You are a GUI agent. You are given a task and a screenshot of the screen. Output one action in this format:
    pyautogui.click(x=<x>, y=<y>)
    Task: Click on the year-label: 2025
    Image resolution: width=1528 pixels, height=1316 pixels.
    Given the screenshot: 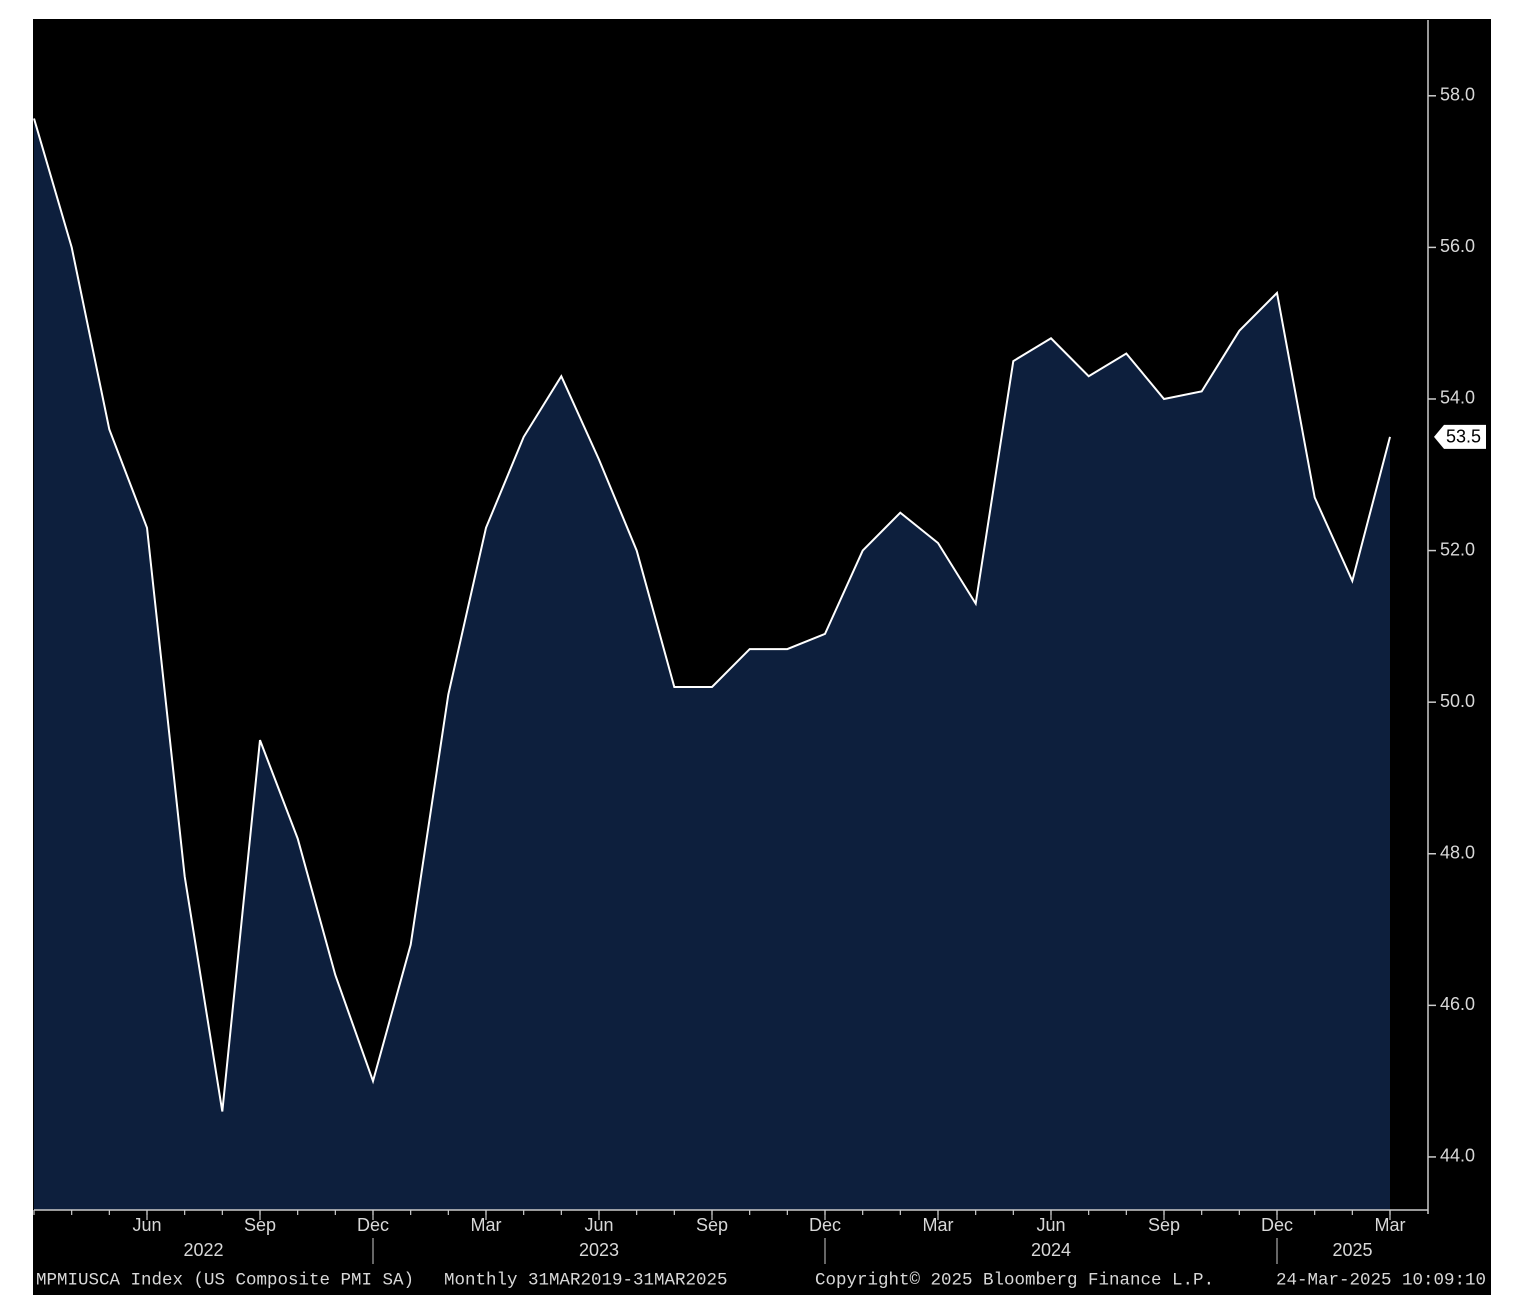 What is the action you would take?
    pyautogui.click(x=1352, y=1250)
    